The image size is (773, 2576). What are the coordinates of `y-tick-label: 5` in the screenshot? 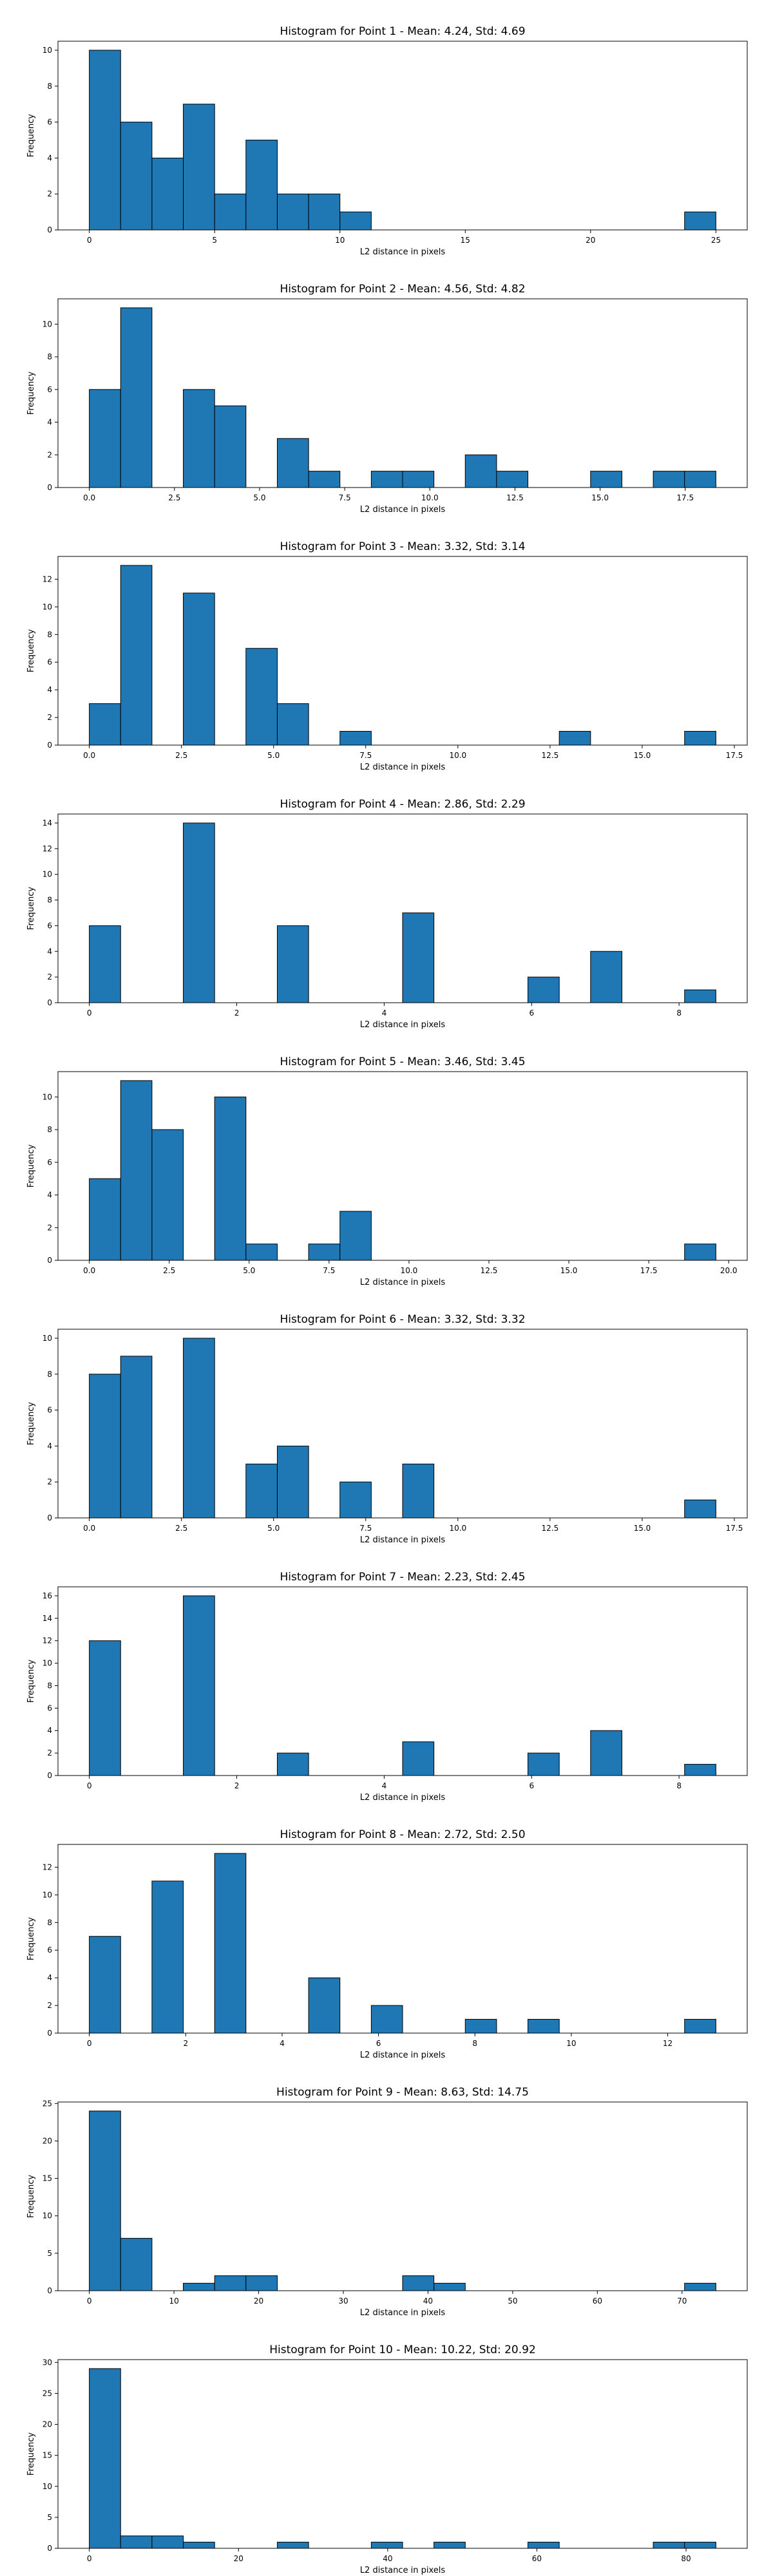 It's located at (50, 2518).